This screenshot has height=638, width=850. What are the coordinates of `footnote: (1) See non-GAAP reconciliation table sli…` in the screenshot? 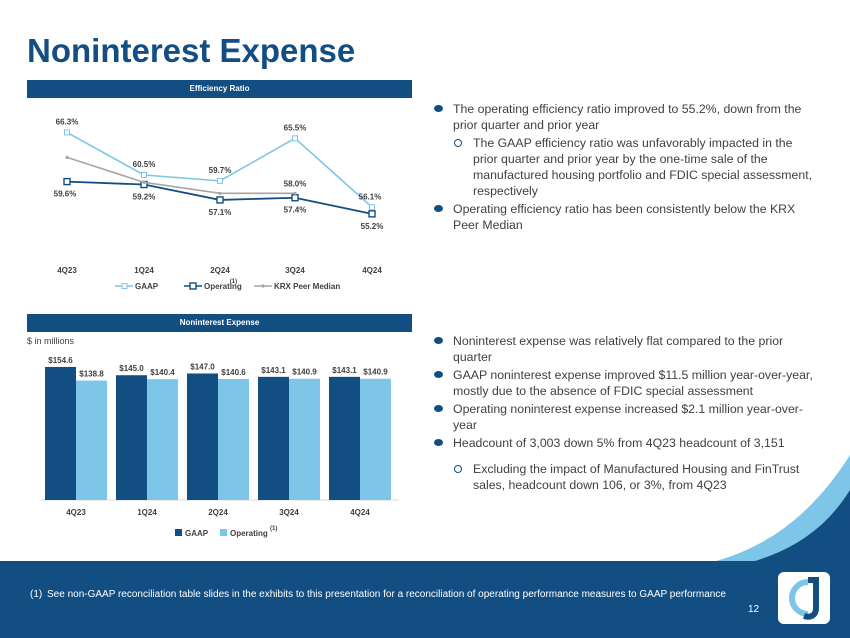 It's located at (380, 595).